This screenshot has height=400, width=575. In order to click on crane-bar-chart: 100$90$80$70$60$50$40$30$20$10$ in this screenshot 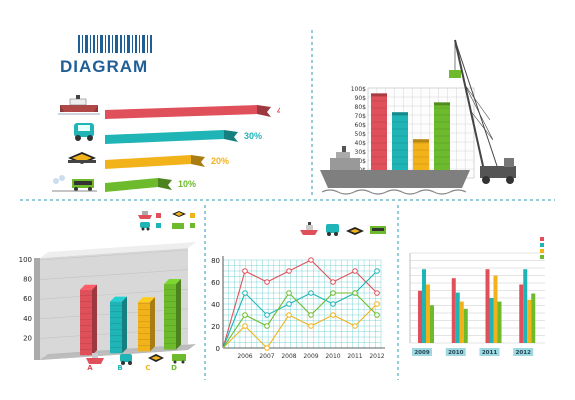, I will do `click(418, 117)`.